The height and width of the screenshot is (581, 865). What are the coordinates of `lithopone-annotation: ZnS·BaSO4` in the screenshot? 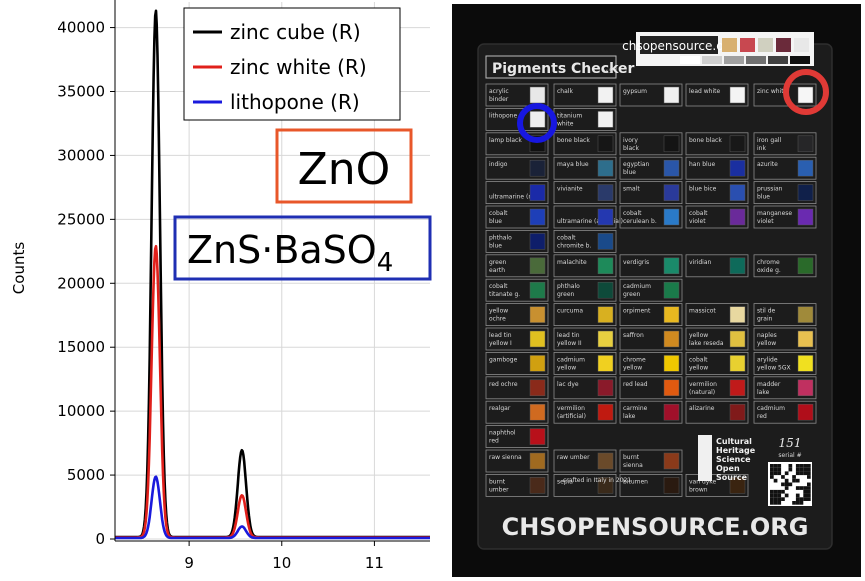 It's located at (302, 248).